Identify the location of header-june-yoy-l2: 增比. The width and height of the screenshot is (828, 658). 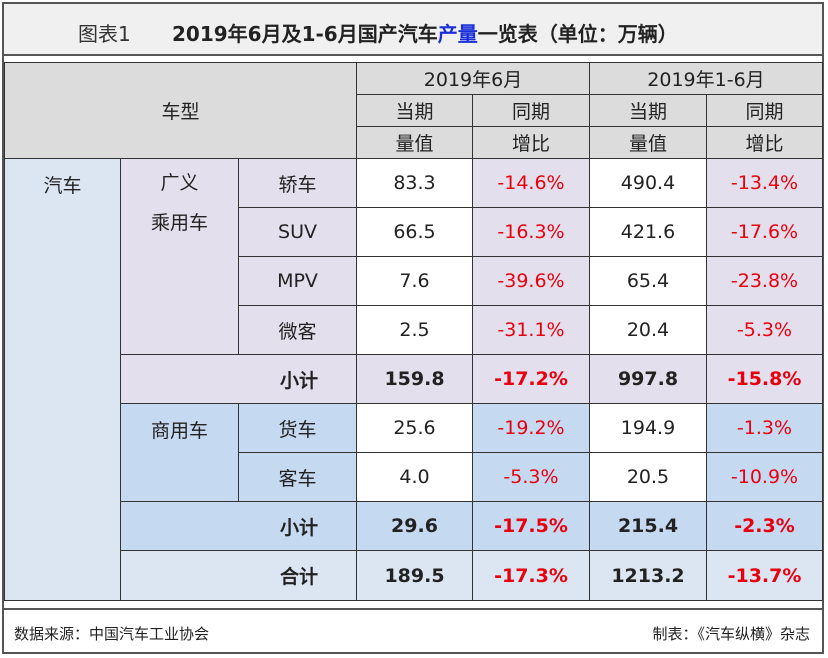
(531, 142).